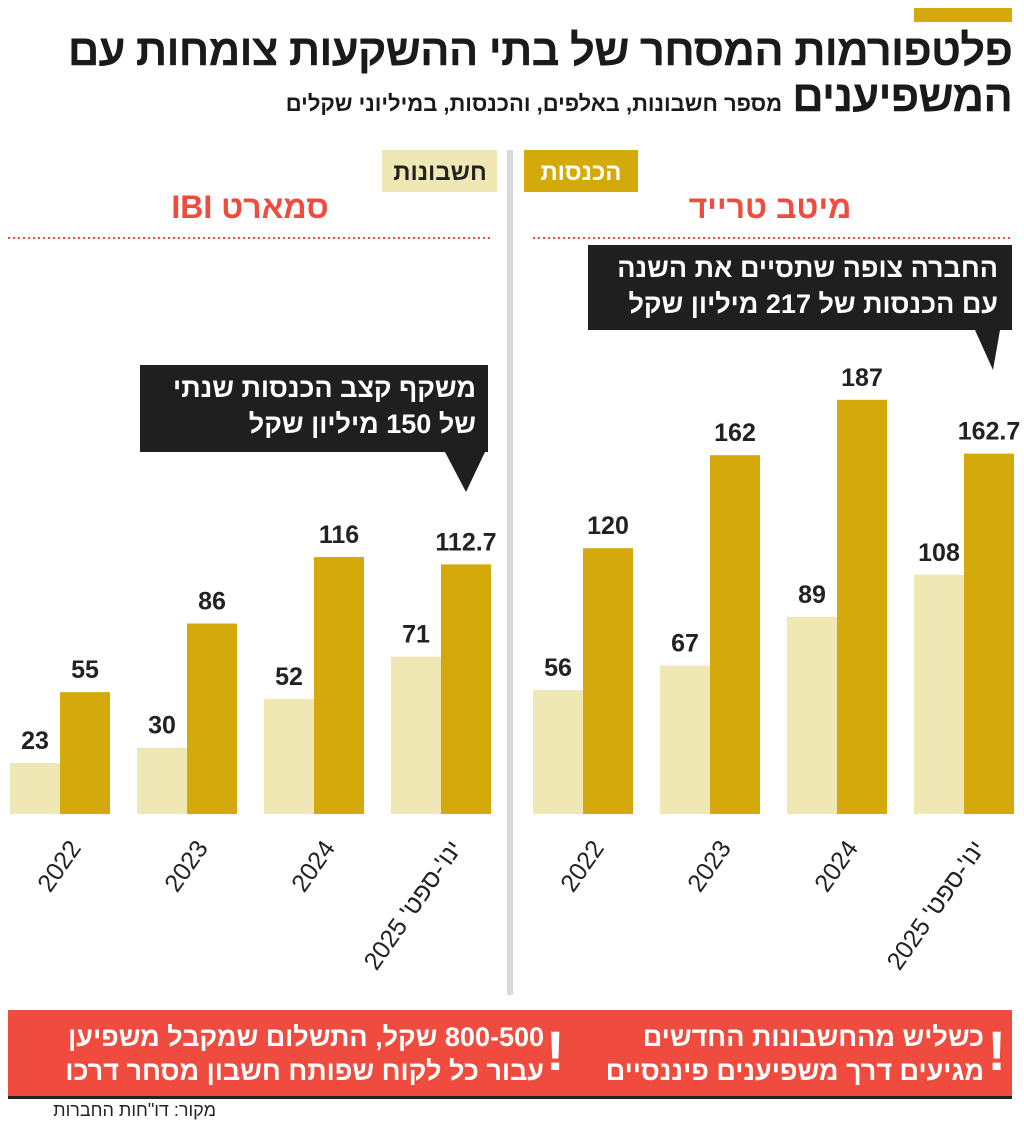 This screenshot has height=1128, width=1024. What do you see at coordinates (813, 304) in the screenshot?
I see `callout-line: עם הכנסות של 217 מיליון שקל` at bounding box center [813, 304].